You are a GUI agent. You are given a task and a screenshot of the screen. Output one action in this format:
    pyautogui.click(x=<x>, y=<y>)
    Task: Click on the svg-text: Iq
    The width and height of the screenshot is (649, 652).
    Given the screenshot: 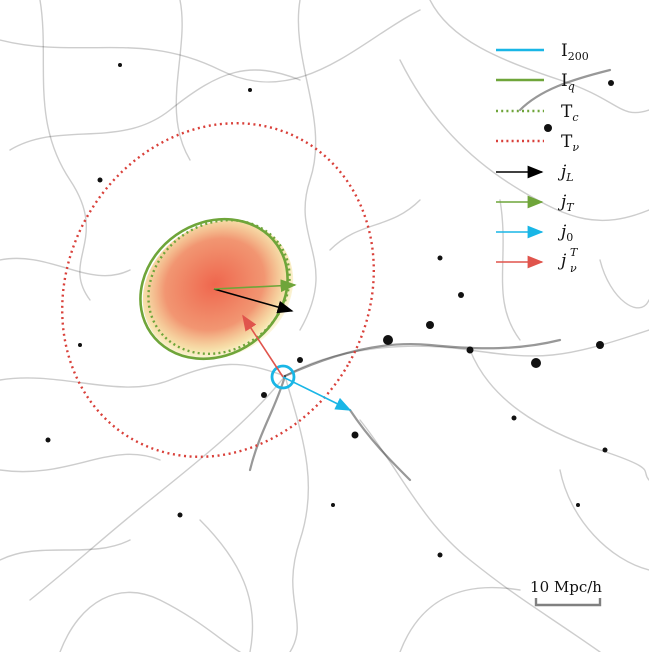 What is the action you would take?
    pyautogui.click(x=568, y=82)
    